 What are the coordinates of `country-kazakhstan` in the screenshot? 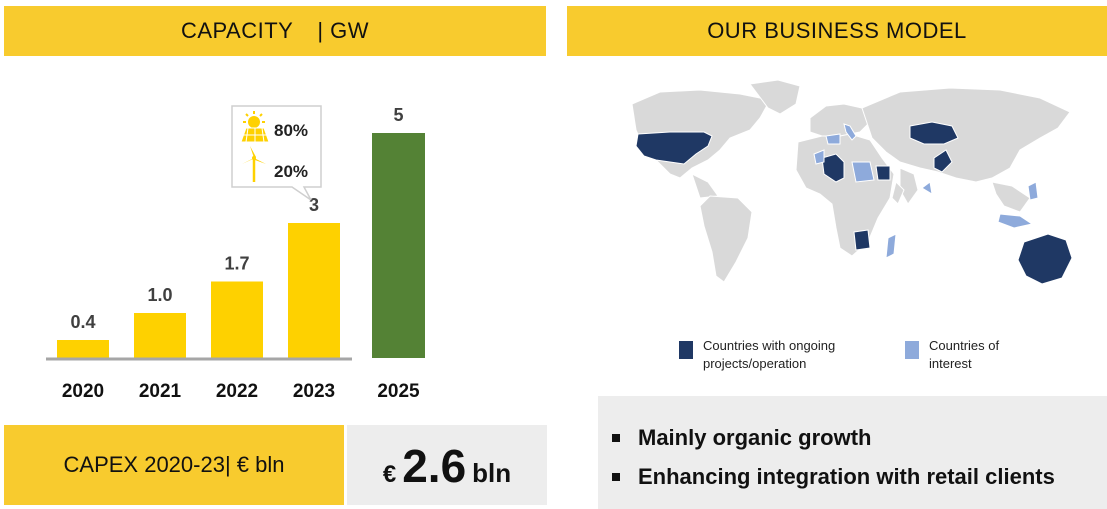 It's located at (934, 133).